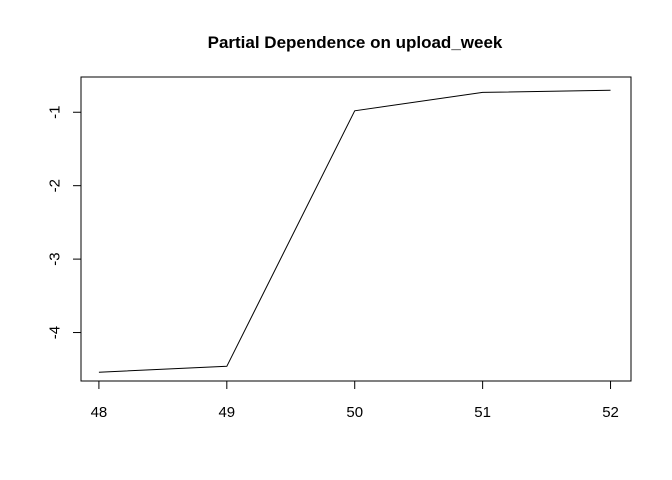  What do you see at coordinates (610, 412) in the screenshot?
I see `x-tick-label-52: 52` at bounding box center [610, 412].